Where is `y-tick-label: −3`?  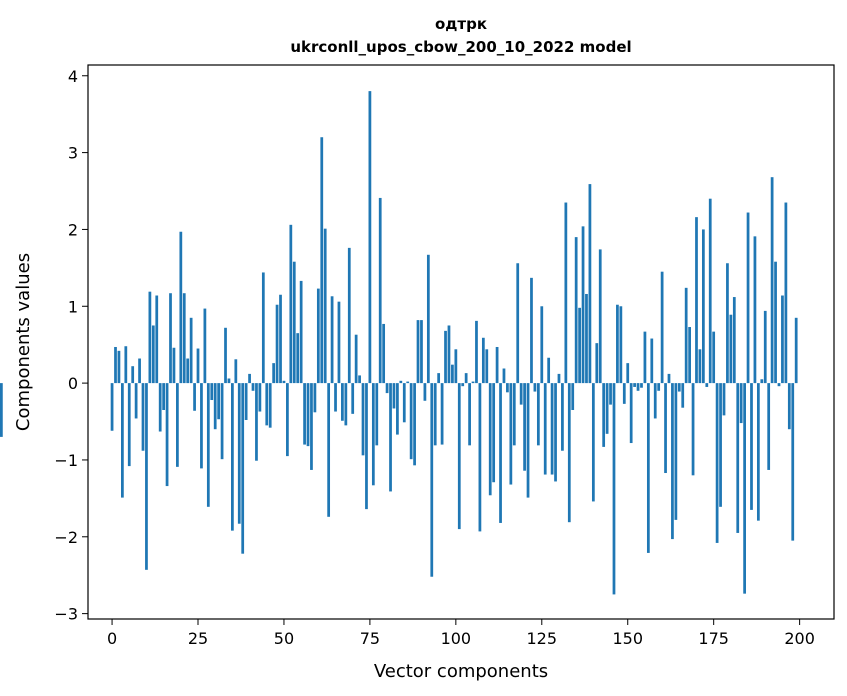 y-tick-label: −3 is located at coordinates (66, 614).